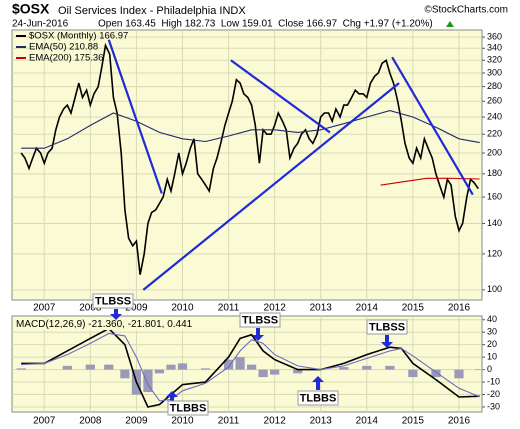 This screenshot has height=429, width=520. I want to click on y-tick-label: 340, so click(494, 48).